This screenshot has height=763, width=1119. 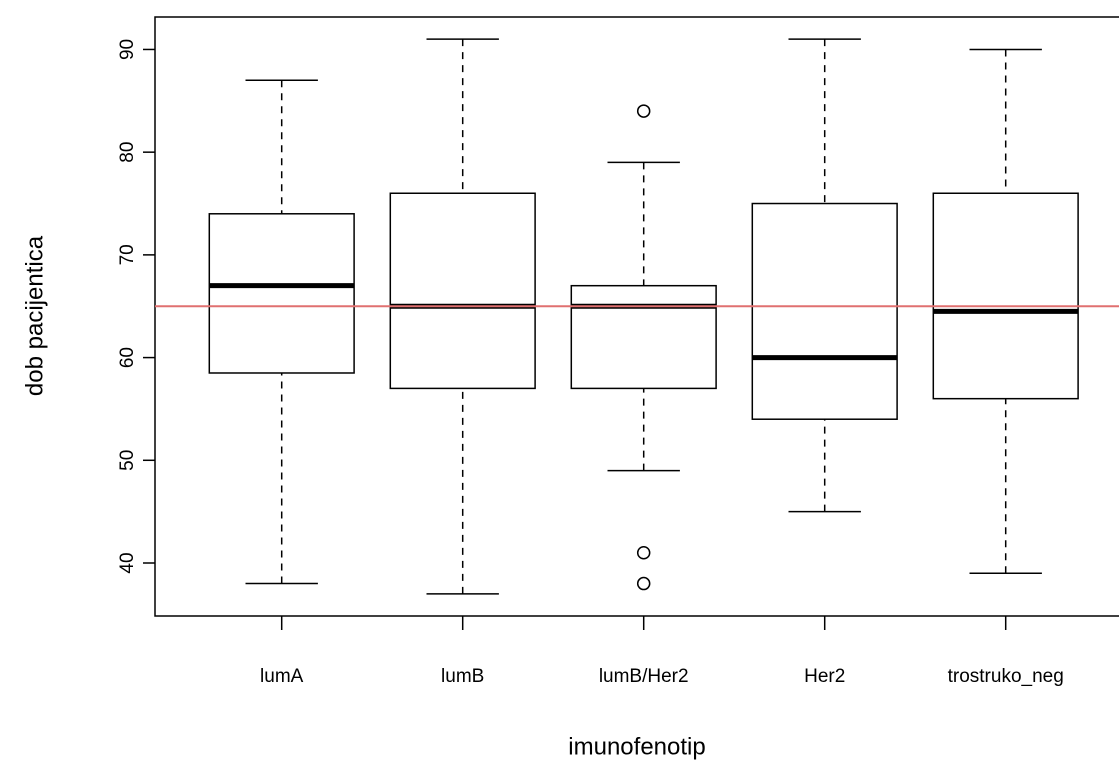 What do you see at coordinates (282, 676) in the screenshot?
I see `x-tick-label: lumA` at bounding box center [282, 676].